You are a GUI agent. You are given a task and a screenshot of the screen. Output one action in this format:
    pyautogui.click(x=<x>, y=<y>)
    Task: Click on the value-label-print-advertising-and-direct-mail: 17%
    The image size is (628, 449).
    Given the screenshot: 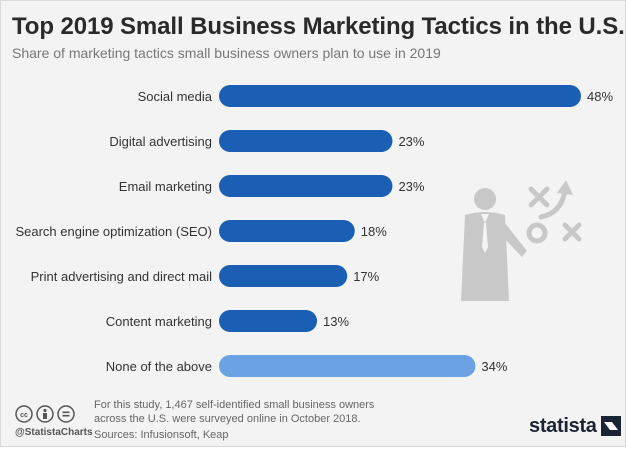 What is the action you would take?
    pyautogui.click(x=366, y=276)
    